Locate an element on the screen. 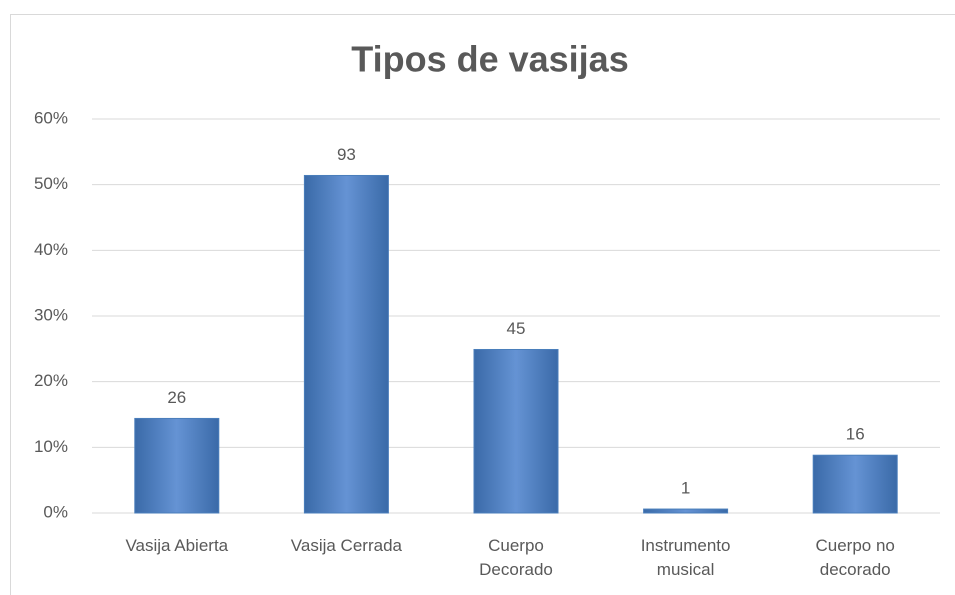  data-label: 45 is located at coordinates (516, 328).